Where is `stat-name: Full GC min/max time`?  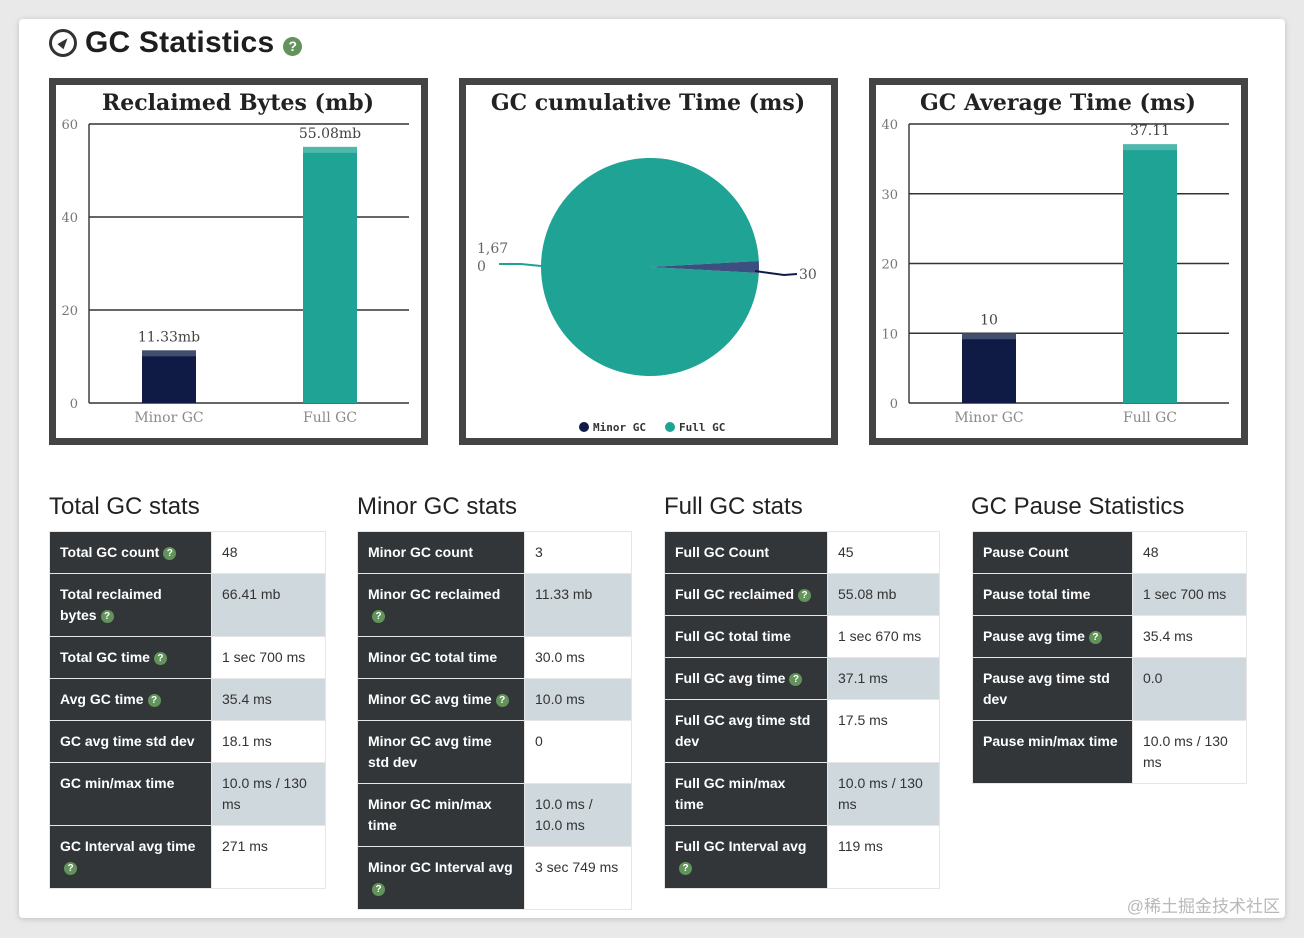 stat-name: Full GC min/max time is located at coordinates (746, 794).